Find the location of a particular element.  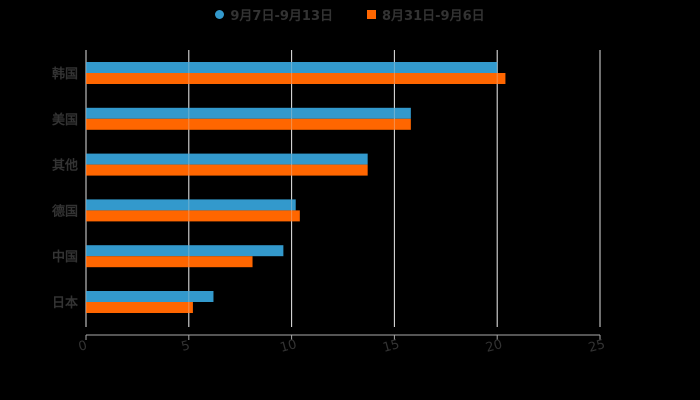

x-tick-label: 5 is located at coordinates (186, 346).